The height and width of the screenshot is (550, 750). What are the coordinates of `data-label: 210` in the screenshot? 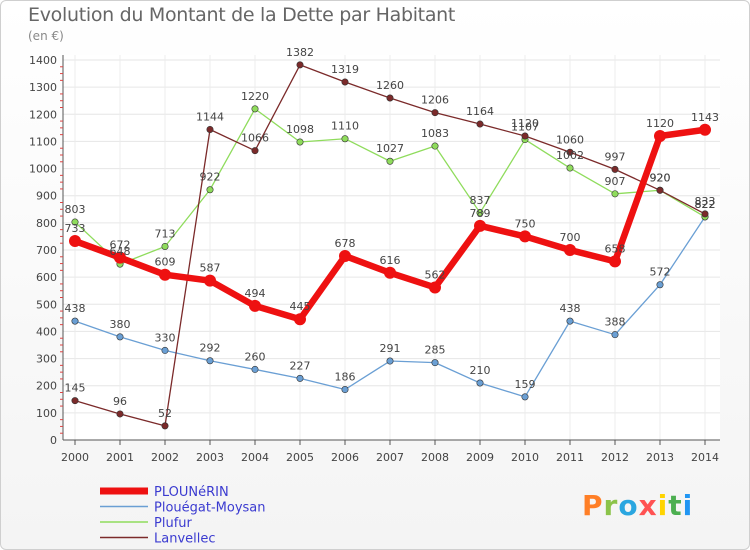 It's located at (480, 370).